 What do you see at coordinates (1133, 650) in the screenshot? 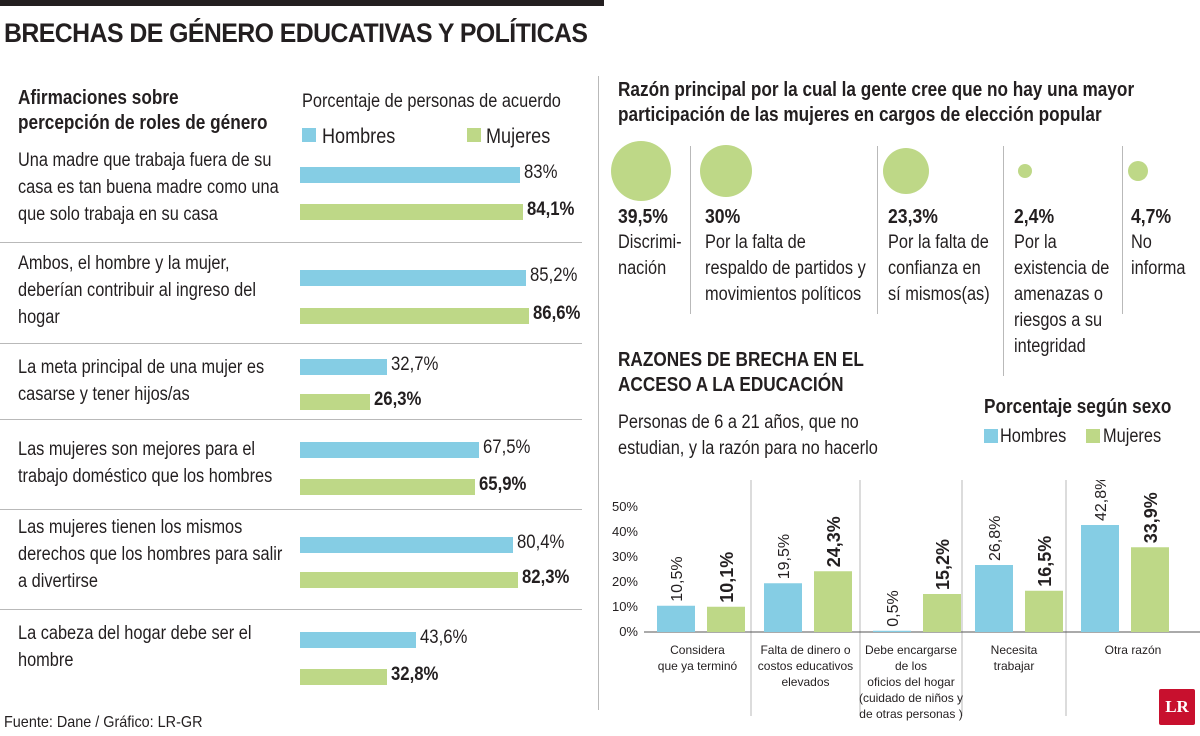
I see `category-label: Otra razón` at bounding box center [1133, 650].